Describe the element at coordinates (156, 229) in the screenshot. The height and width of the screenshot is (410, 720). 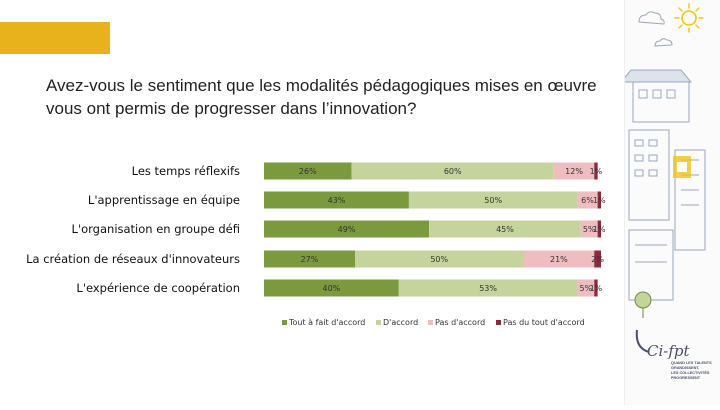
I see `category-label: L'organisation en groupe défi` at that location.